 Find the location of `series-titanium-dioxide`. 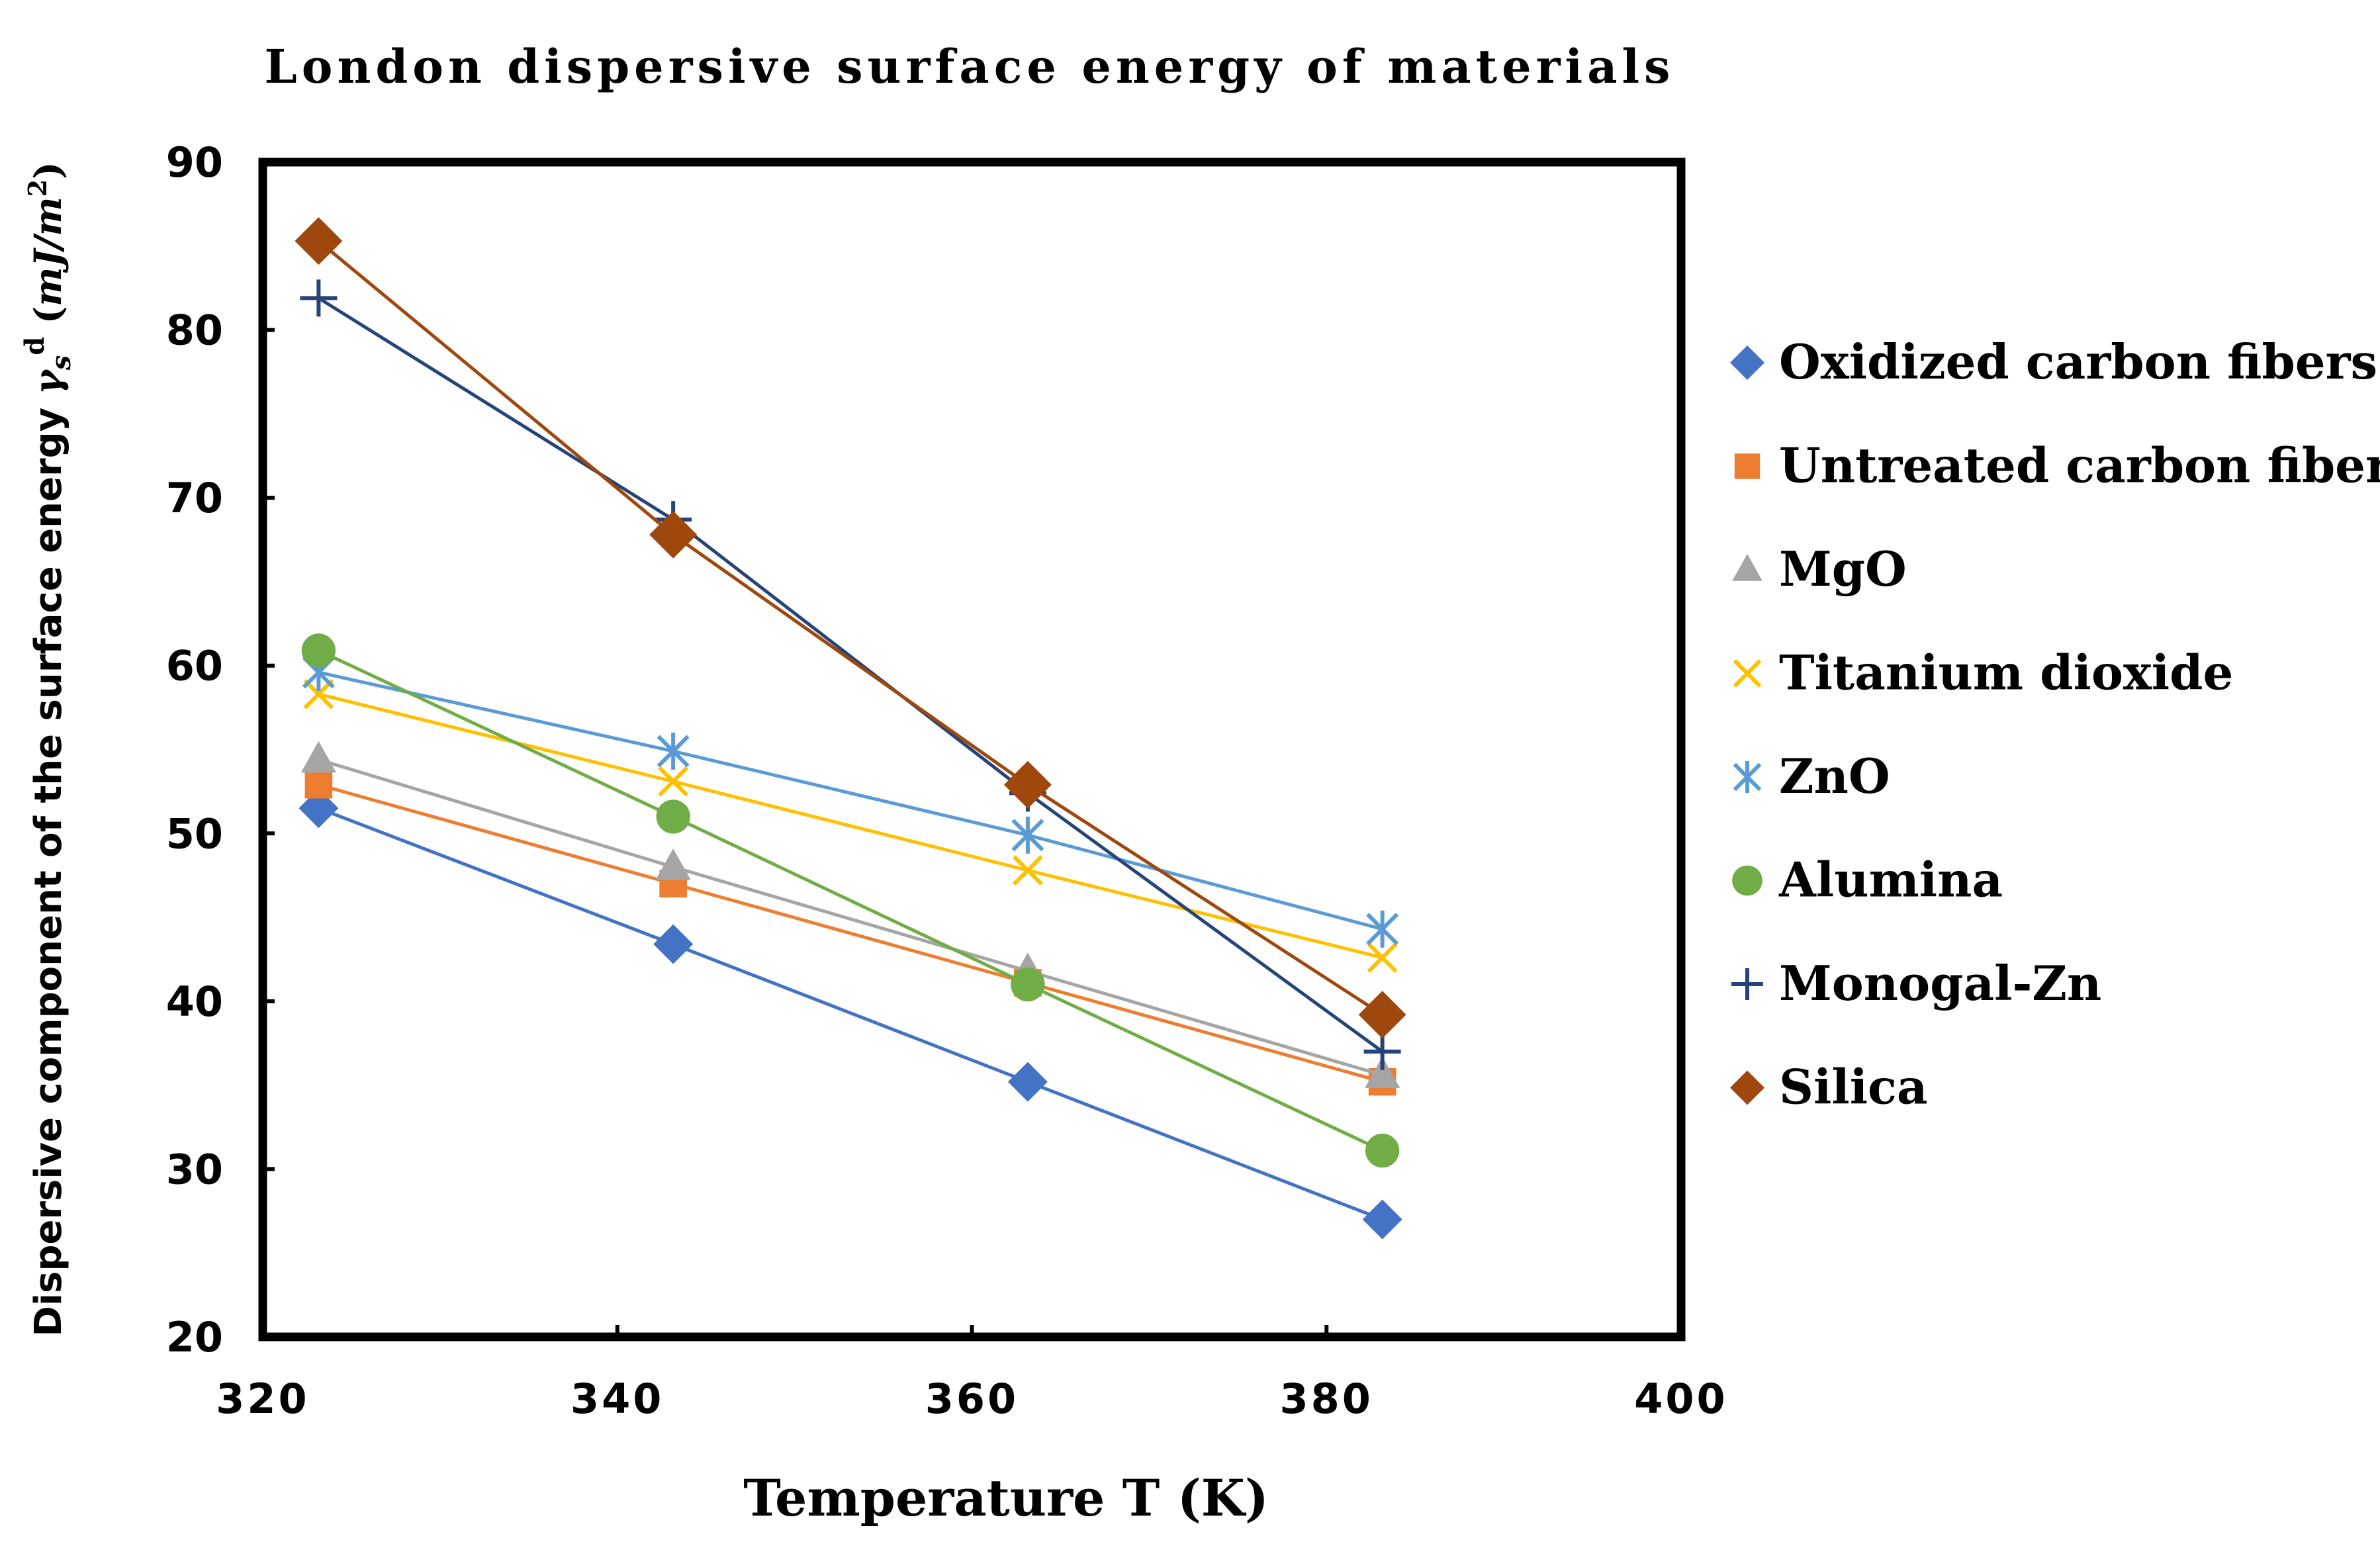

series-titanium-dioxide is located at coordinates (850, 825).